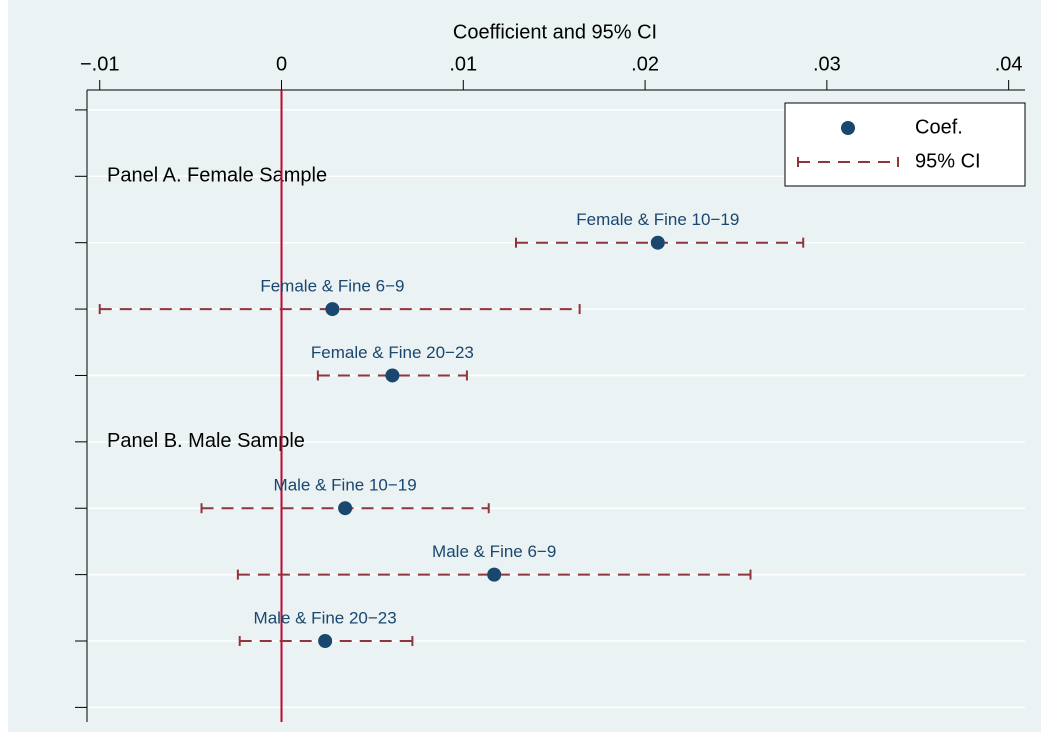 The height and width of the screenshot is (732, 1041). I want to click on legend-marker, so click(848, 128).